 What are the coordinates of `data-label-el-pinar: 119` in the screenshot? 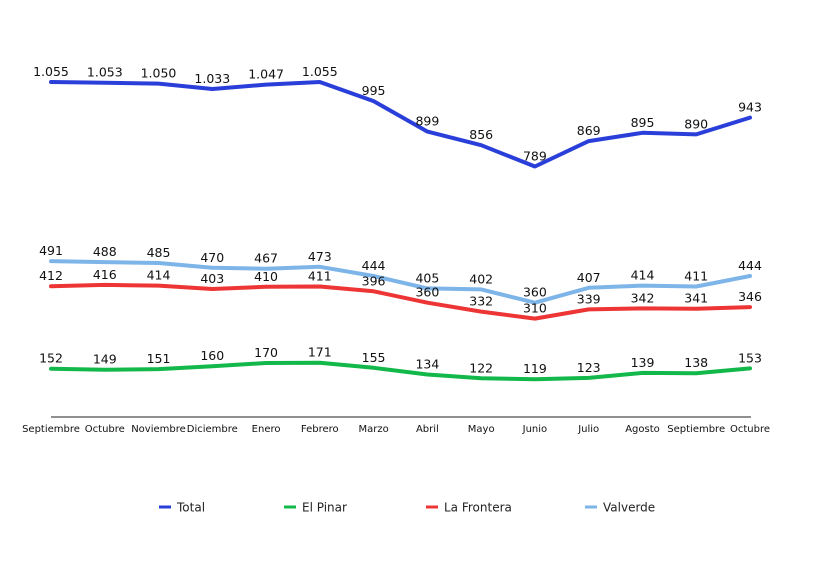 It's located at (535, 368).